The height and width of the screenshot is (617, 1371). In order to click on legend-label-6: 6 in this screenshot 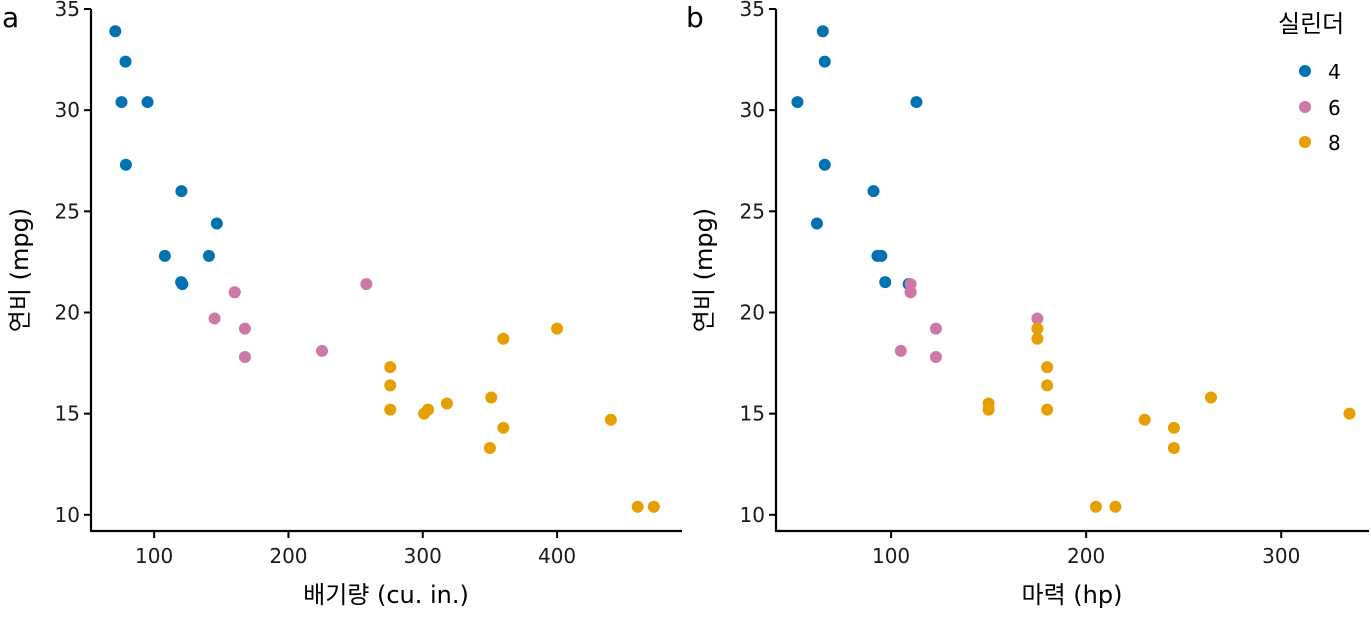, I will do `click(1334, 108)`.